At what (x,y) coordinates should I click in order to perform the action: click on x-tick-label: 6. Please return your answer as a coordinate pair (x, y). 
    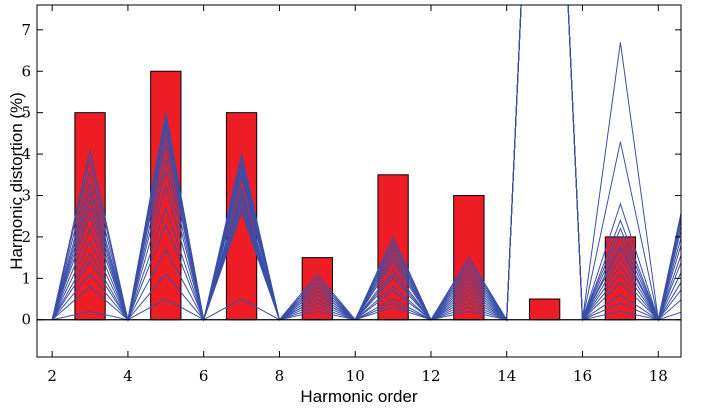
    Looking at the image, I should click on (204, 376).